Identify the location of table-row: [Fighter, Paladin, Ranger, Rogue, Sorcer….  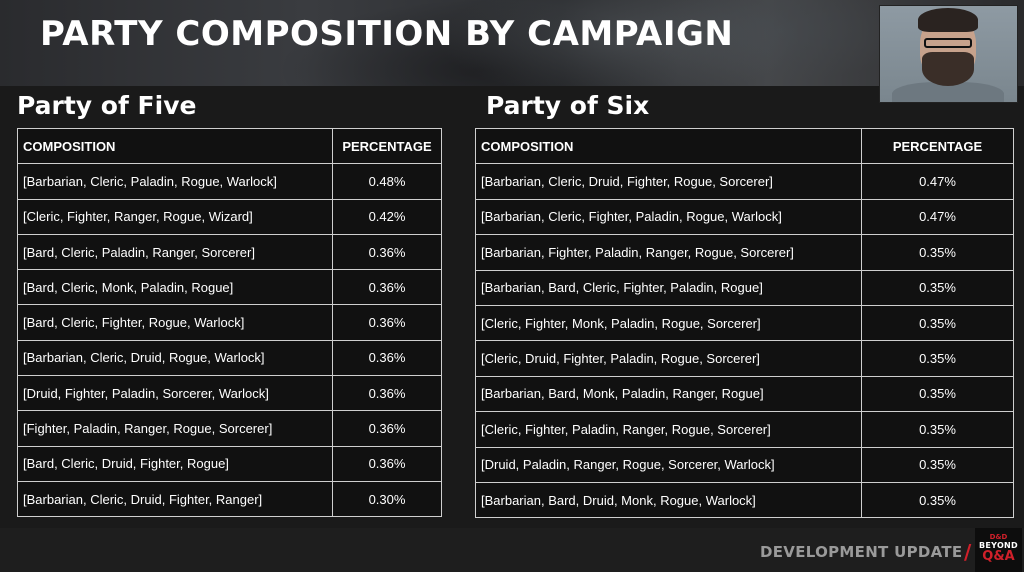
(229, 428).